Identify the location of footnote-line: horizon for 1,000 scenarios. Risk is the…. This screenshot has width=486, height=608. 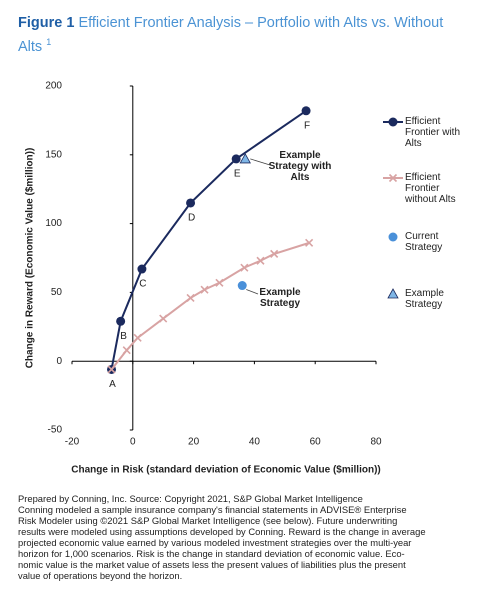
(211, 553).